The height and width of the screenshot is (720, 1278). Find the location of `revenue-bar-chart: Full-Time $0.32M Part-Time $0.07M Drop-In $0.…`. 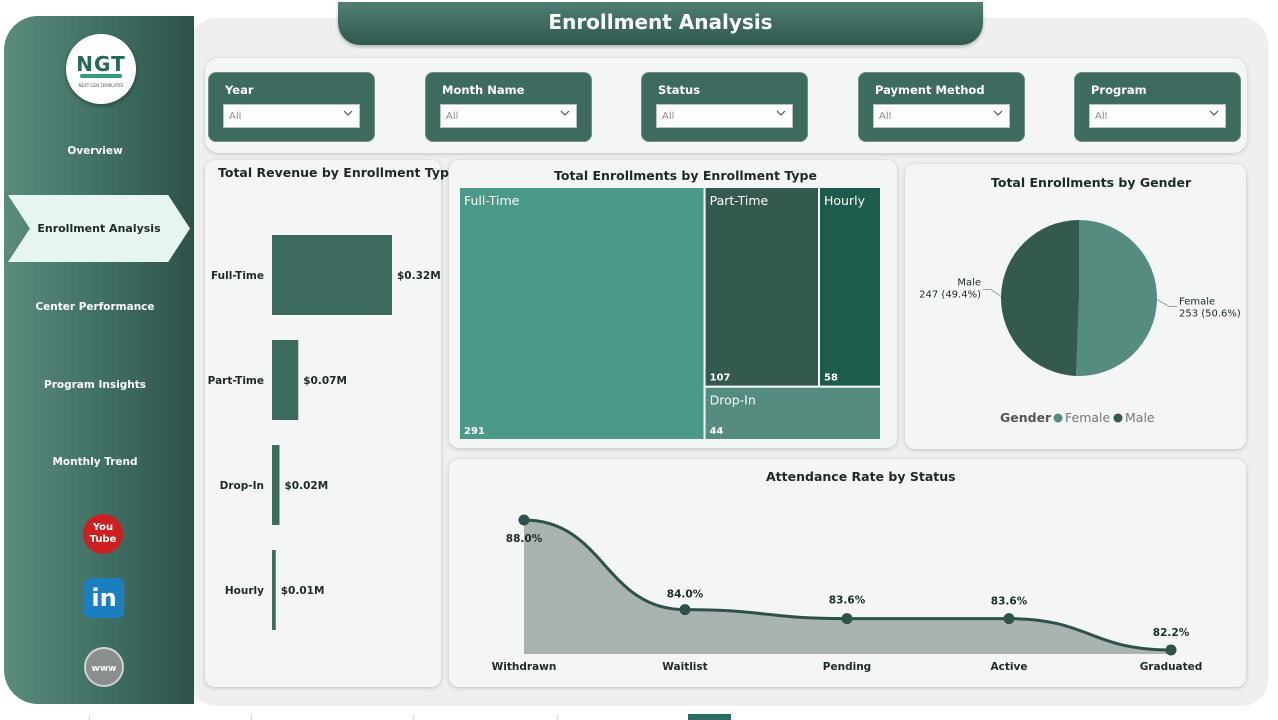

revenue-bar-chart: Full-Time $0.32M Part-Time $0.07M Drop-In $0.… is located at coordinates (324, 432).